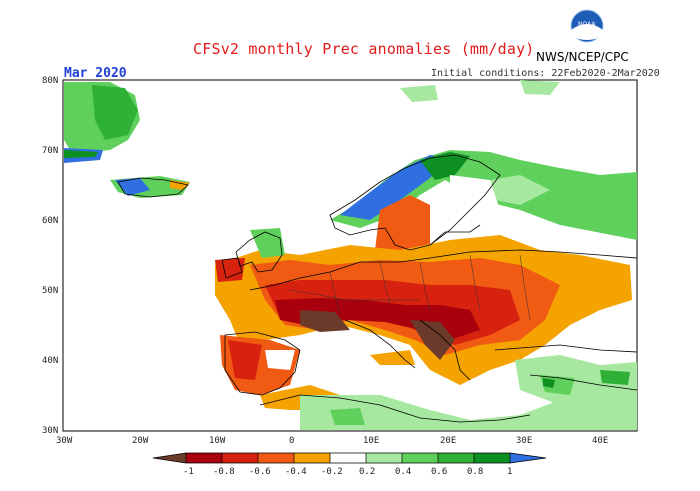 Image resolution: width=700 pixels, height=491 pixels. What do you see at coordinates (50, 431) in the screenshot?
I see `lat-label-30n: 30N` at bounding box center [50, 431].